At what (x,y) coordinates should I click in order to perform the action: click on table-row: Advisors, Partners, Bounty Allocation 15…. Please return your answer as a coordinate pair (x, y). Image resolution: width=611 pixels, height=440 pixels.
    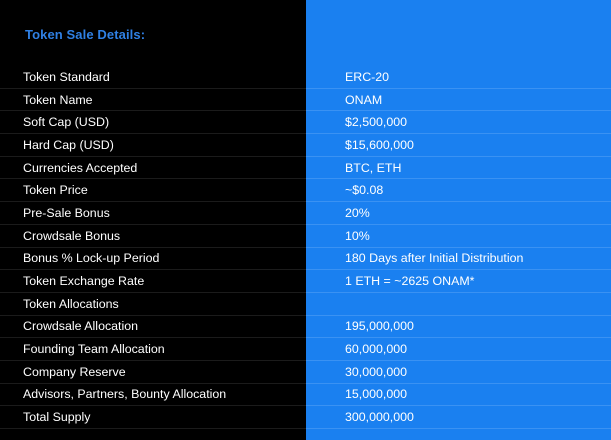
    Looking at the image, I should click on (305, 395).